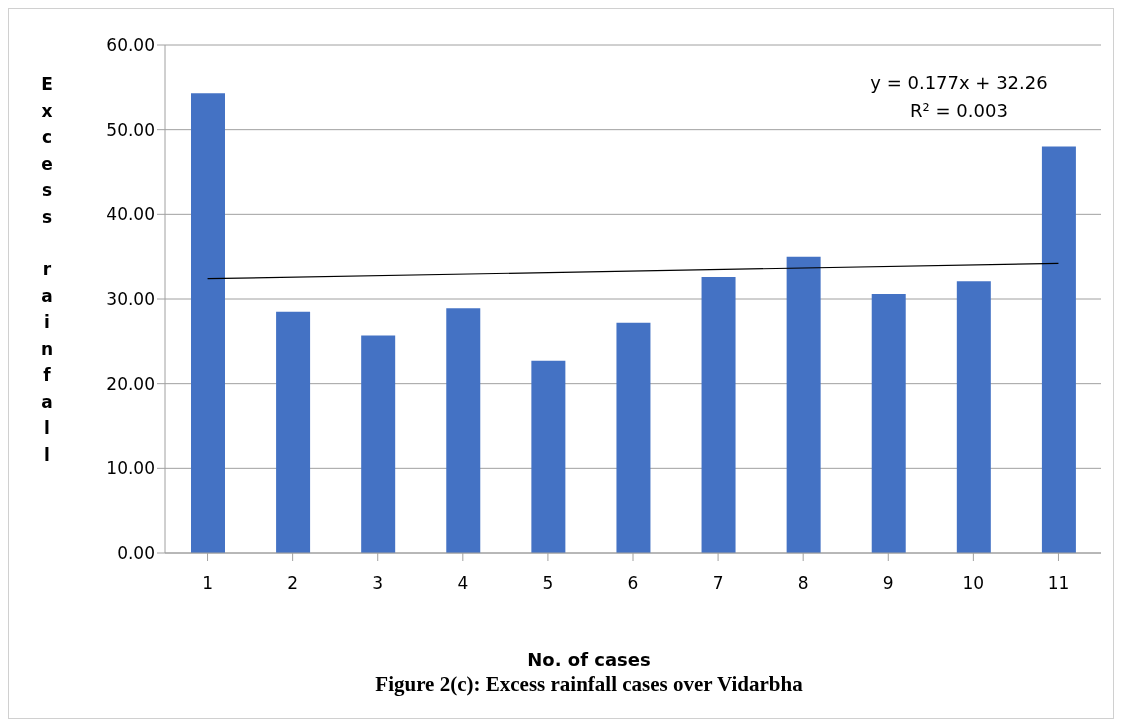 This screenshot has width=1122, height=727. I want to click on x-tick-label: 2, so click(293, 583).